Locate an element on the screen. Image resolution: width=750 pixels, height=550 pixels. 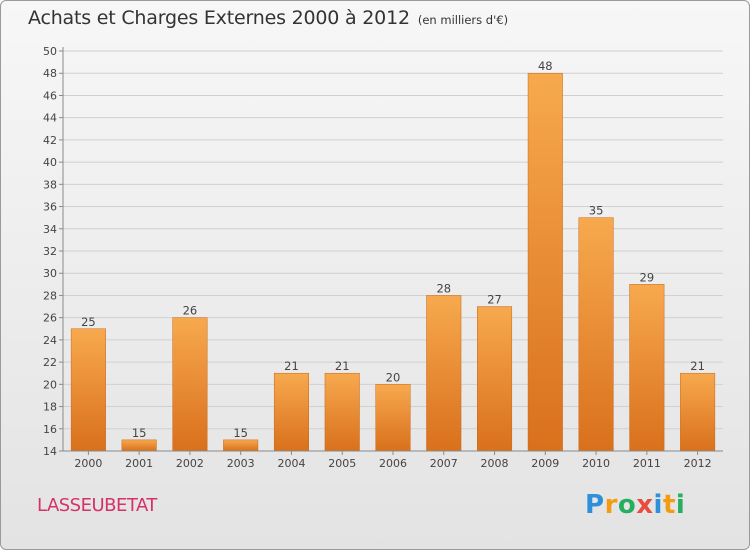
bar-2007 is located at coordinates (444, 373).